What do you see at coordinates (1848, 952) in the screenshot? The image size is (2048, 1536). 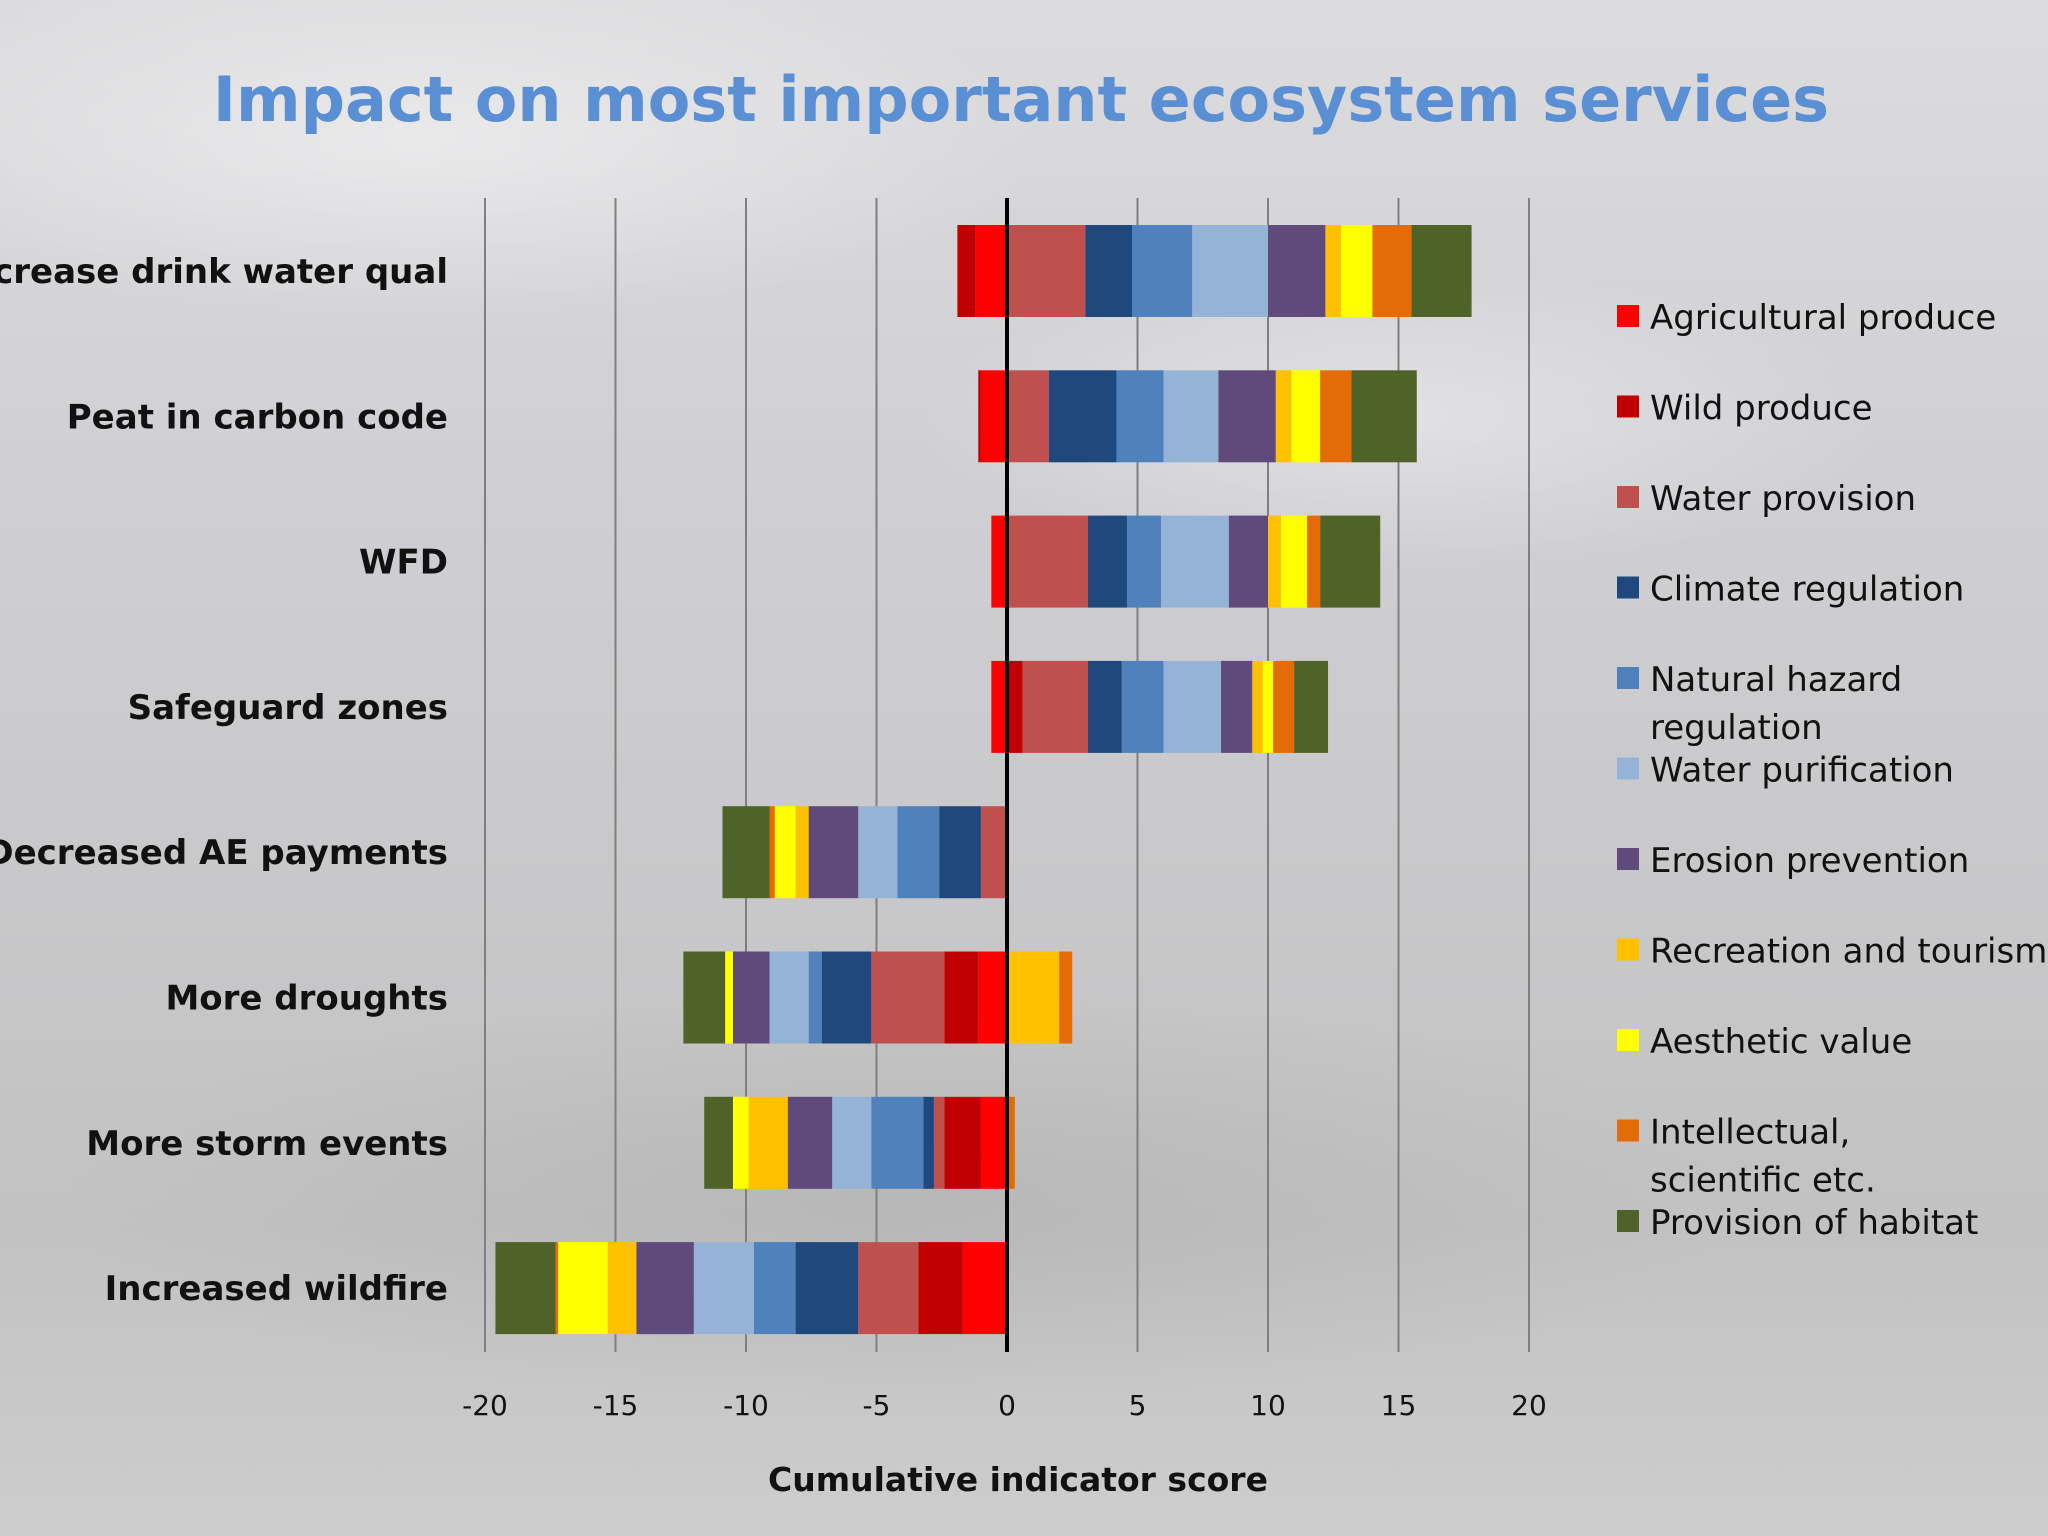 I see `legend-entry: Recreation and tourism` at bounding box center [1848, 952].